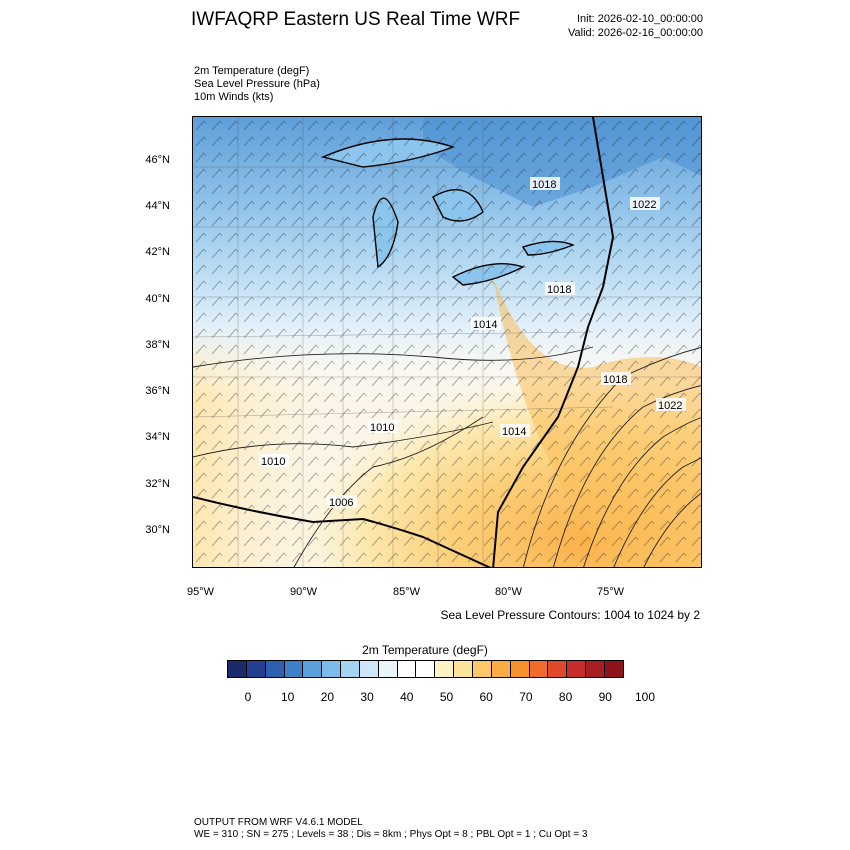  I want to click on field-pressure: Sea Level Pressure (hPa), so click(257, 84).